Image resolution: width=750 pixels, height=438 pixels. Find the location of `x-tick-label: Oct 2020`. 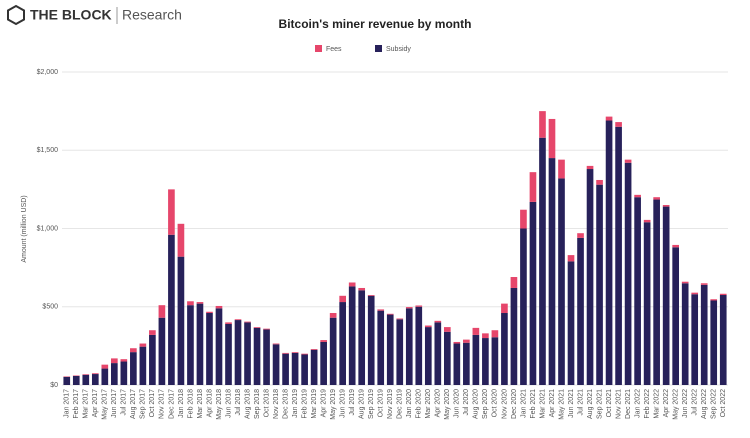

x-tick-label: Oct 2020 is located at coordinates (495, 403).